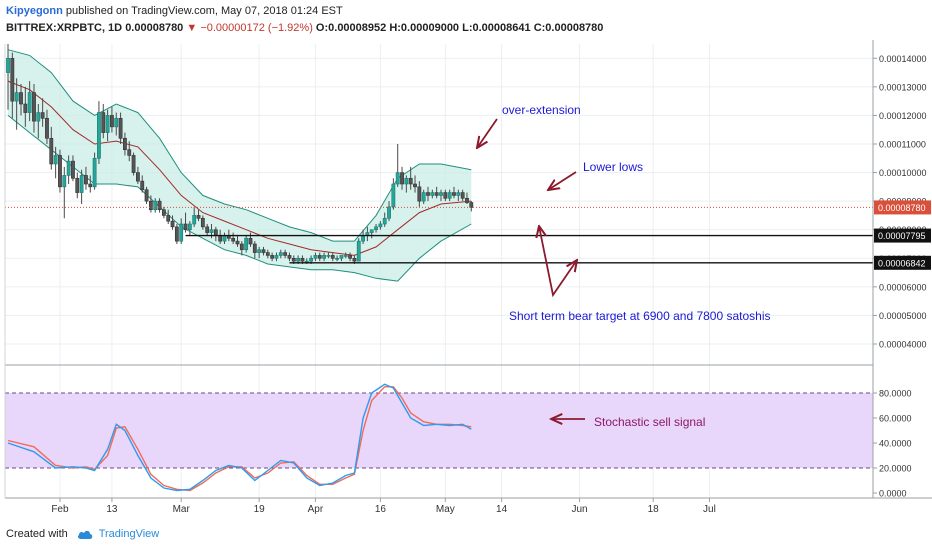 The image size is (932, 550). Describe the element at coordinates (579, 509) in the screenshot. I see `time-tick-label: Jun` at that location.